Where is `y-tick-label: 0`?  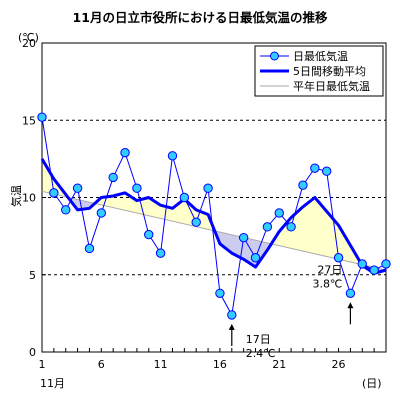
y-tick-label: 0 is located at coordinates (32, 352).